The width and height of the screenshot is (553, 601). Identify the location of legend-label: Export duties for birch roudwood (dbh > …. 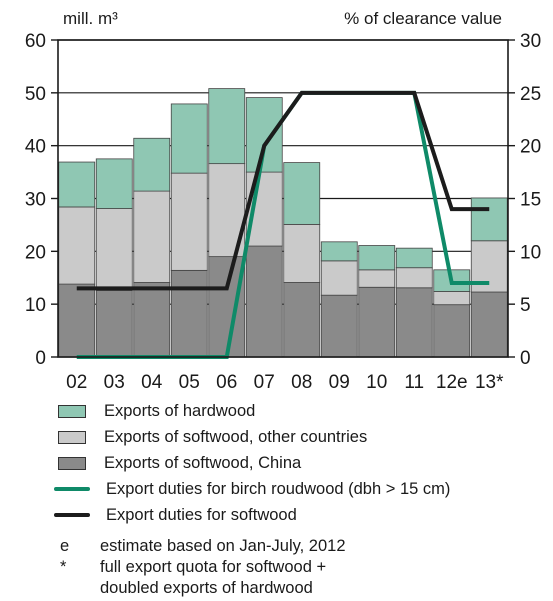
(278, 488).